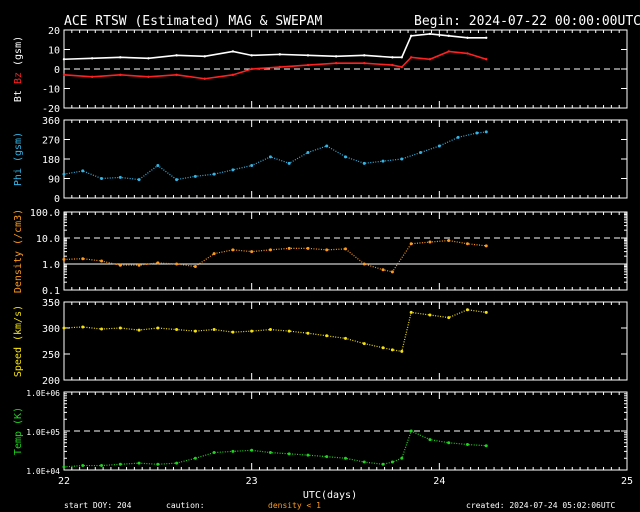  I want to click on plot-title: ACE RTSW (Estimated) MAG & SWEPAM, so click(193, 21).